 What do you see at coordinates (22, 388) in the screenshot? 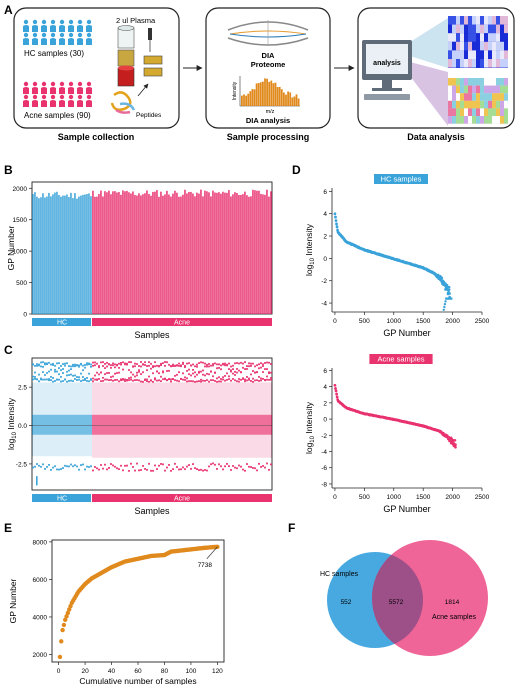
I see `y-tick-label: 2.5` at bounding box center [22, 388].